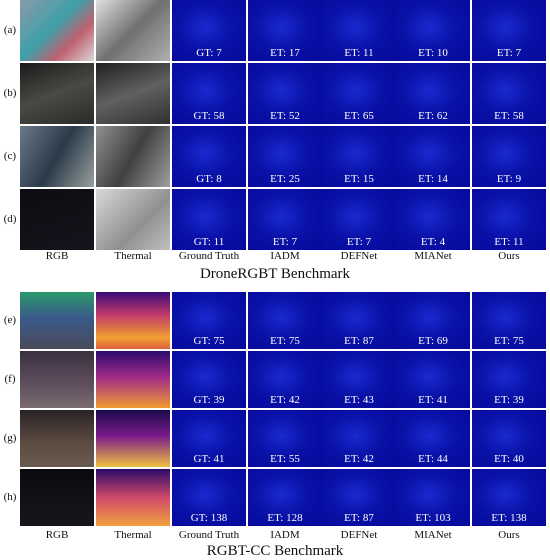 Image resolution: width=550 pixels, height=560 pixels. Describe the element at coordinates (509, 459) in the screenshot. I see `count-label: ET: 40` at that location.